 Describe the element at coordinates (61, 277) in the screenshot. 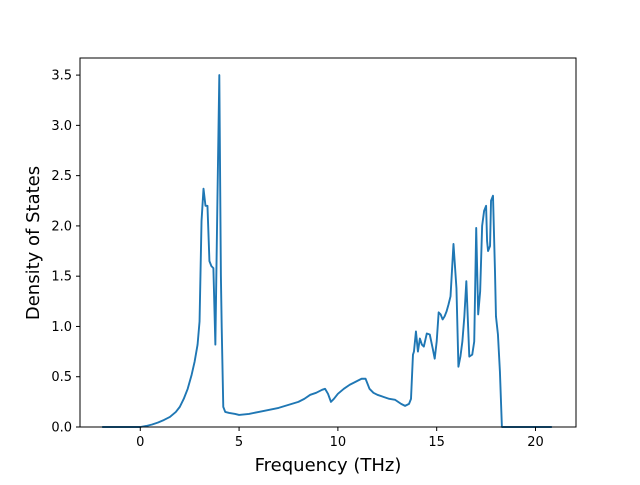

I see `y-tick-label: 1.5` at that location.